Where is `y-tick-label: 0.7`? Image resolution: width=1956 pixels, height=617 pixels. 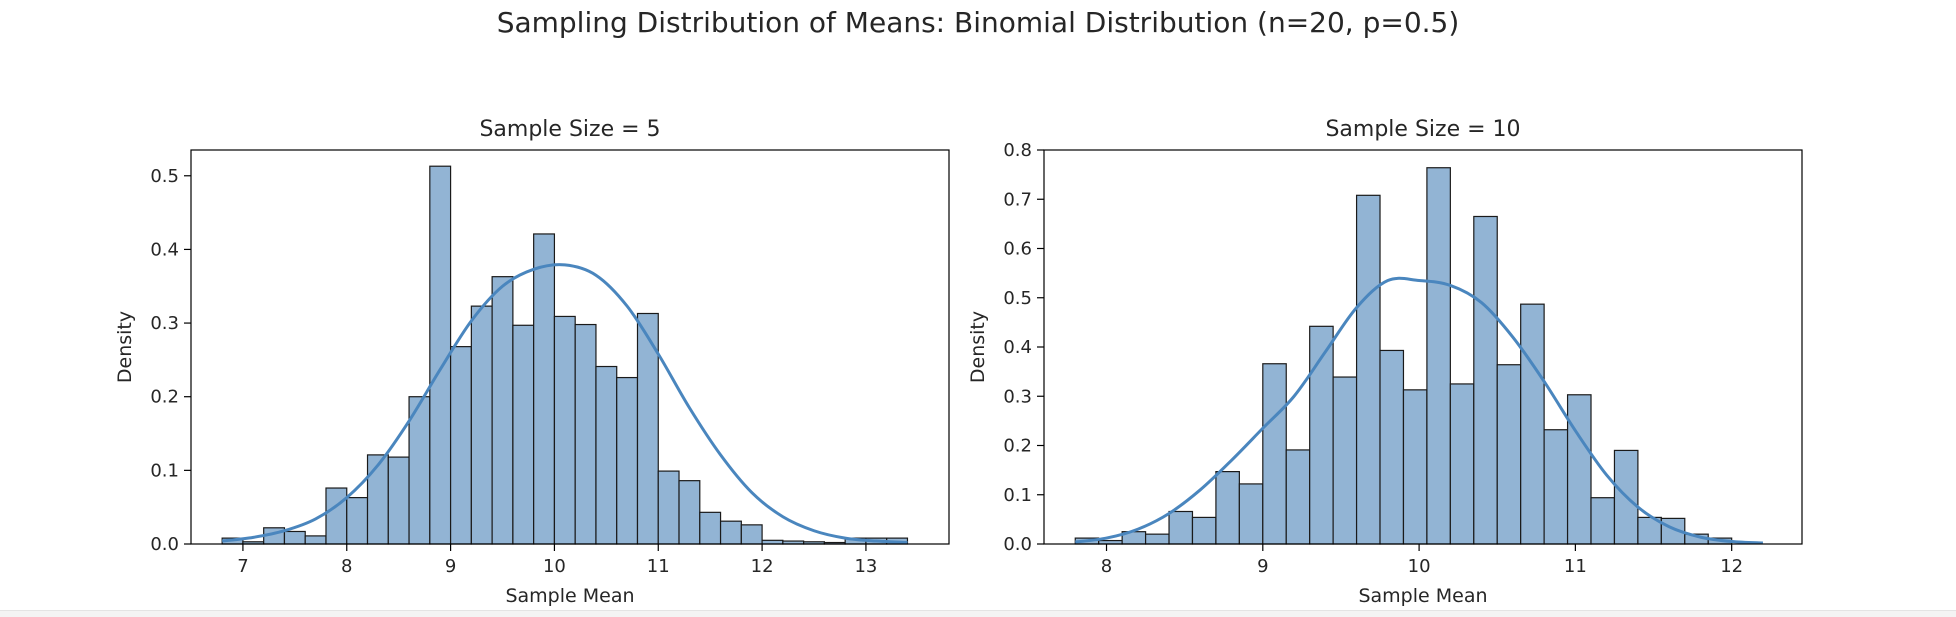
y-tick-label: 0.7 is located at coordinates (1017, 199).